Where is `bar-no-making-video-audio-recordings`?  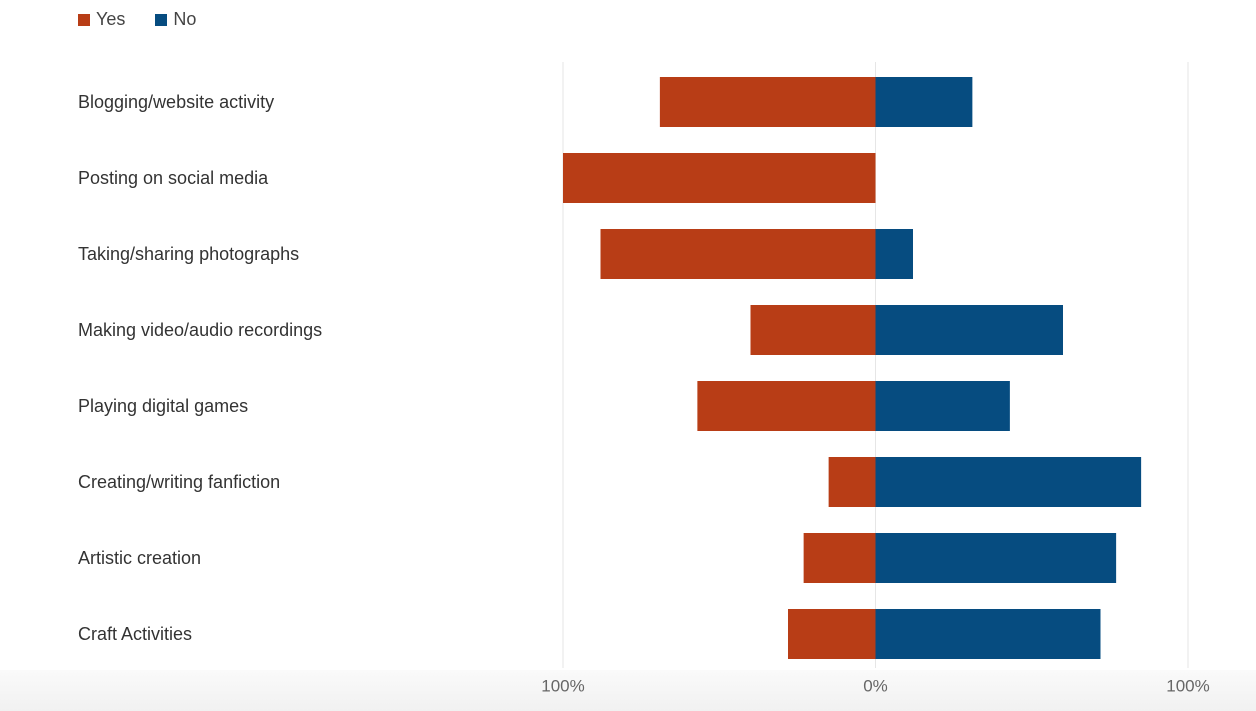 bar-no-making-video-audio-recordings is located at coordinates (969, 330).